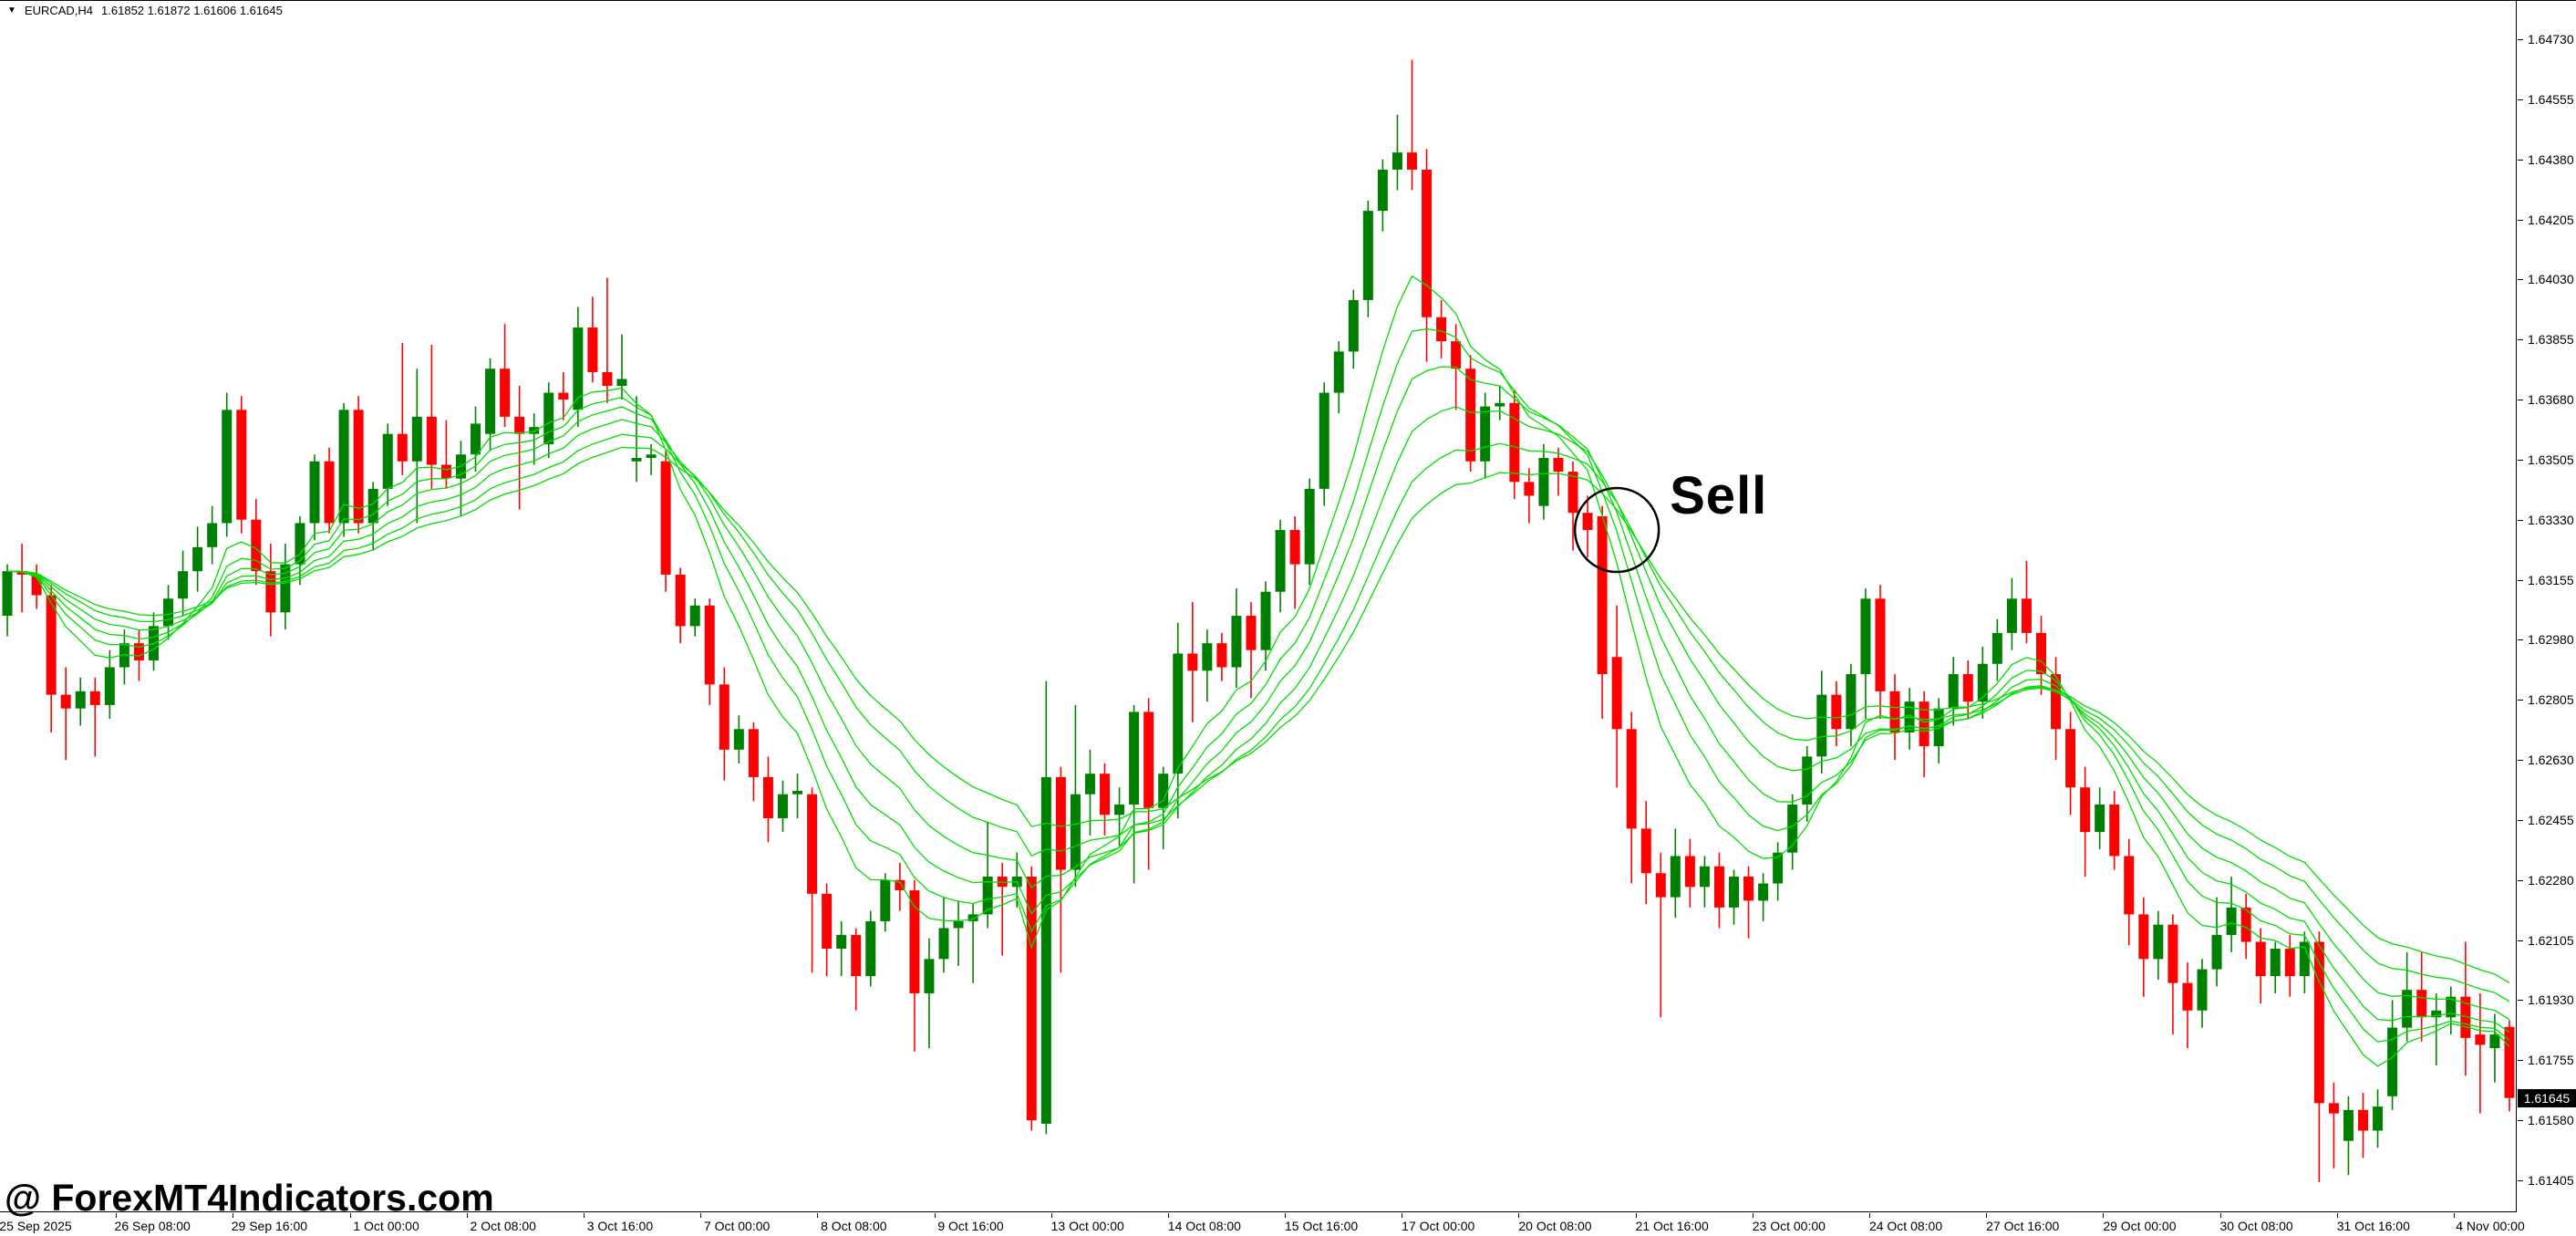 The height and width of the screenshot is (1236, 2576). What do you see at coordinates (2551, 1060) in the screenshot?
I see `price-axis-label: 1.61755` at bounding box center [2551, 1060].